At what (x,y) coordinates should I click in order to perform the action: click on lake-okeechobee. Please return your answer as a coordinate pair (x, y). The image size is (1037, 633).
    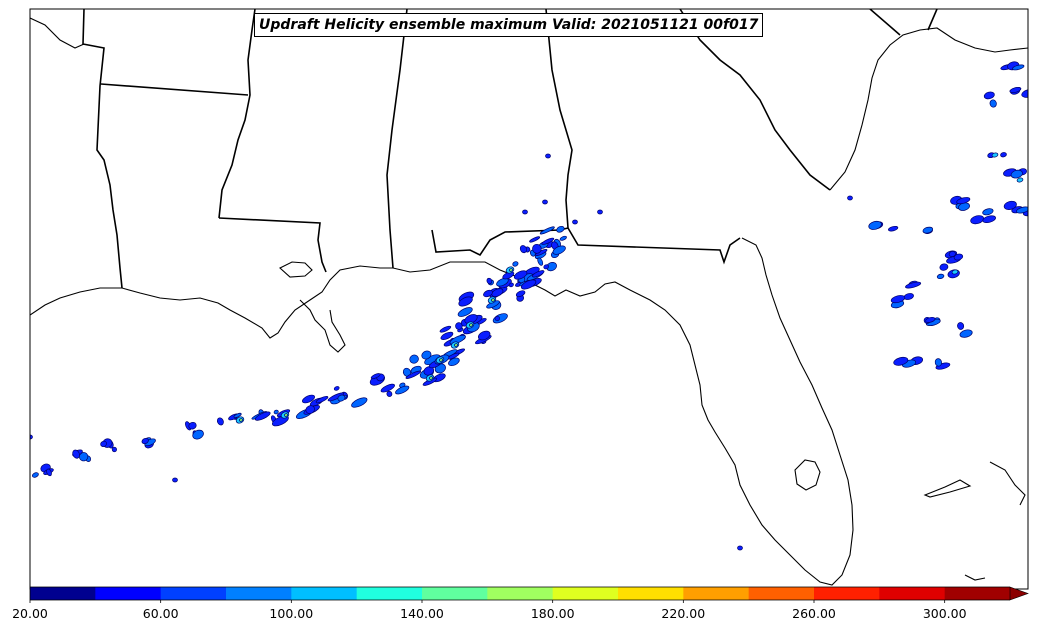
    Looking at the image, I should click on (807, 475).